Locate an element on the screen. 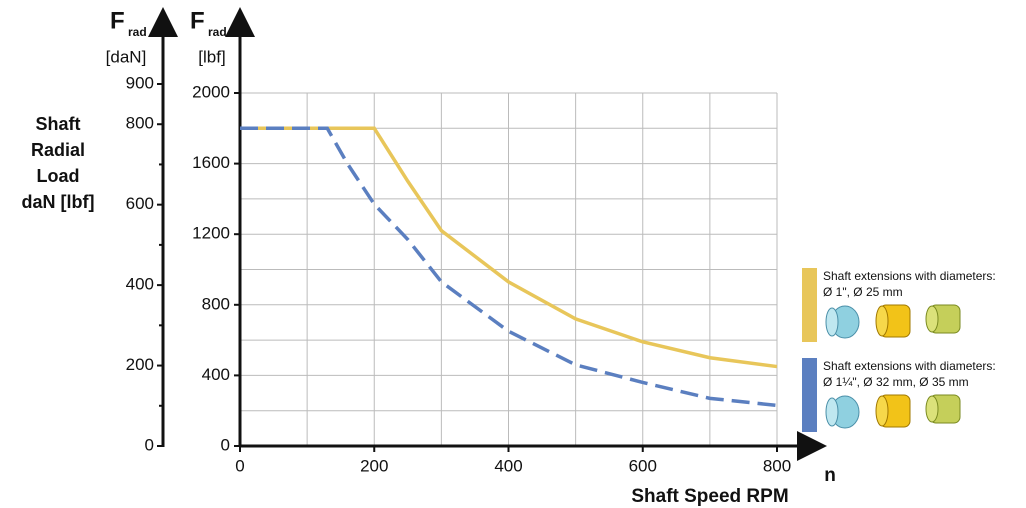 The width and height of the screenshot is (1026, 508). y-tick-label: 1200 is located at coordinates (211, 233).